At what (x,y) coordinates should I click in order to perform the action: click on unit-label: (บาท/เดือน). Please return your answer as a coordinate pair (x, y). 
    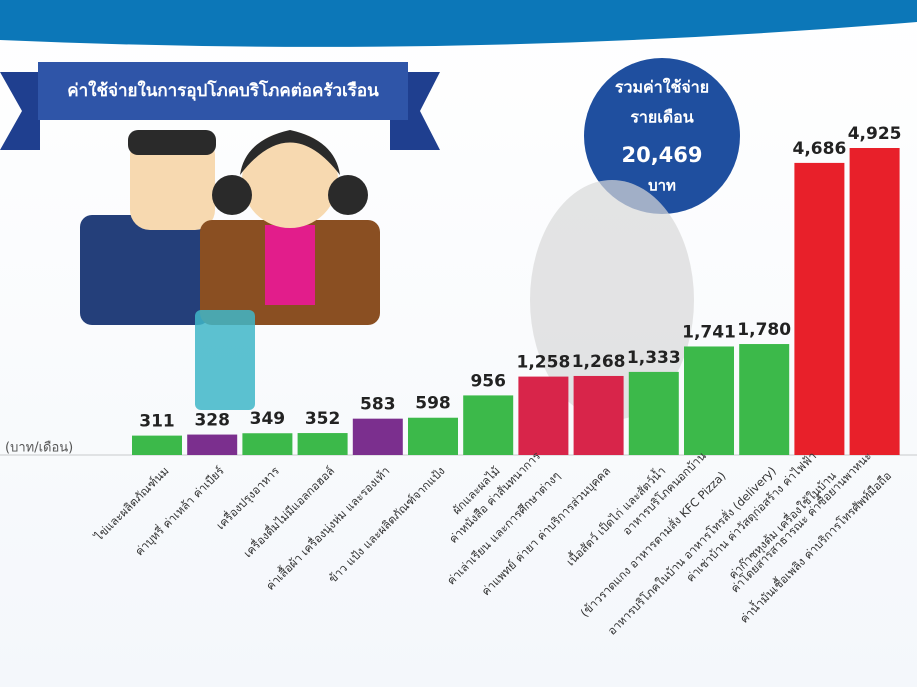
    Looking at the image, I should click on (39, 448).